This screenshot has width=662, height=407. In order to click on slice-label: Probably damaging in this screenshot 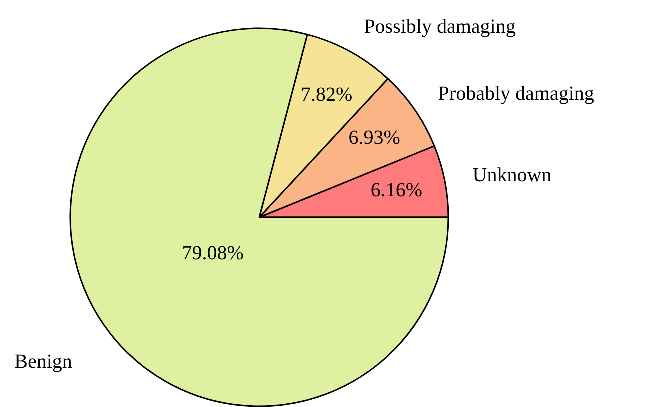, I will do `click(516, 93)`.